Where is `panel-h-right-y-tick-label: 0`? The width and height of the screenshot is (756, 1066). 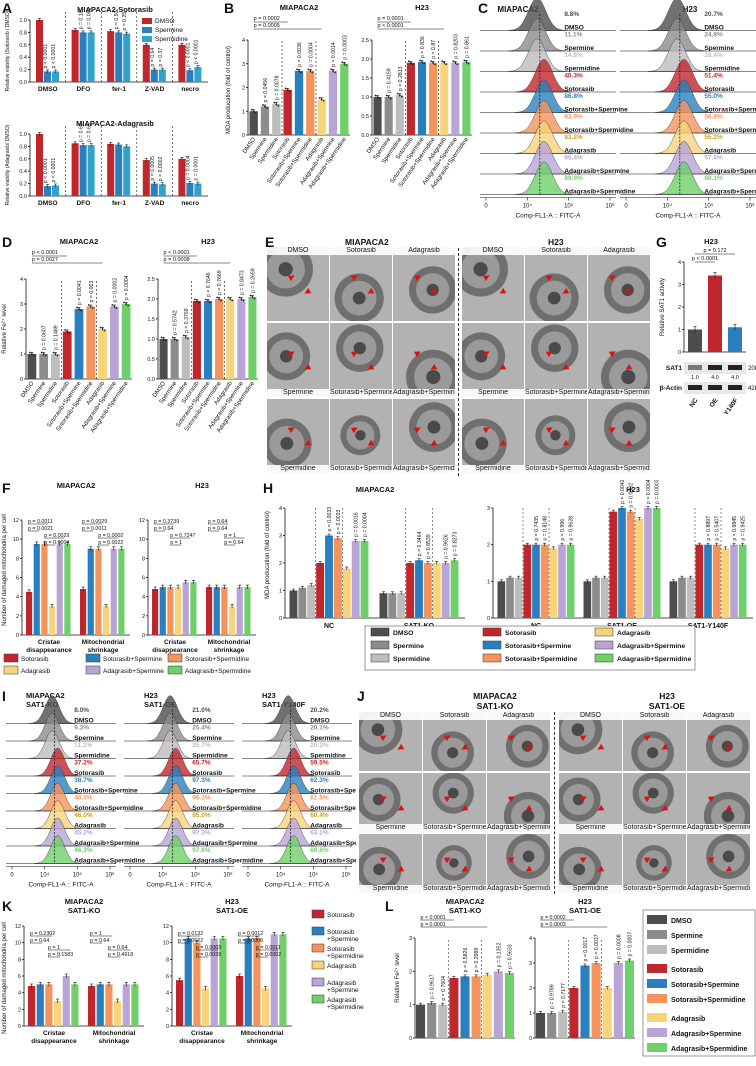 panel-h-right-y-tick-label: 0 is located at coordinates (488, 619).